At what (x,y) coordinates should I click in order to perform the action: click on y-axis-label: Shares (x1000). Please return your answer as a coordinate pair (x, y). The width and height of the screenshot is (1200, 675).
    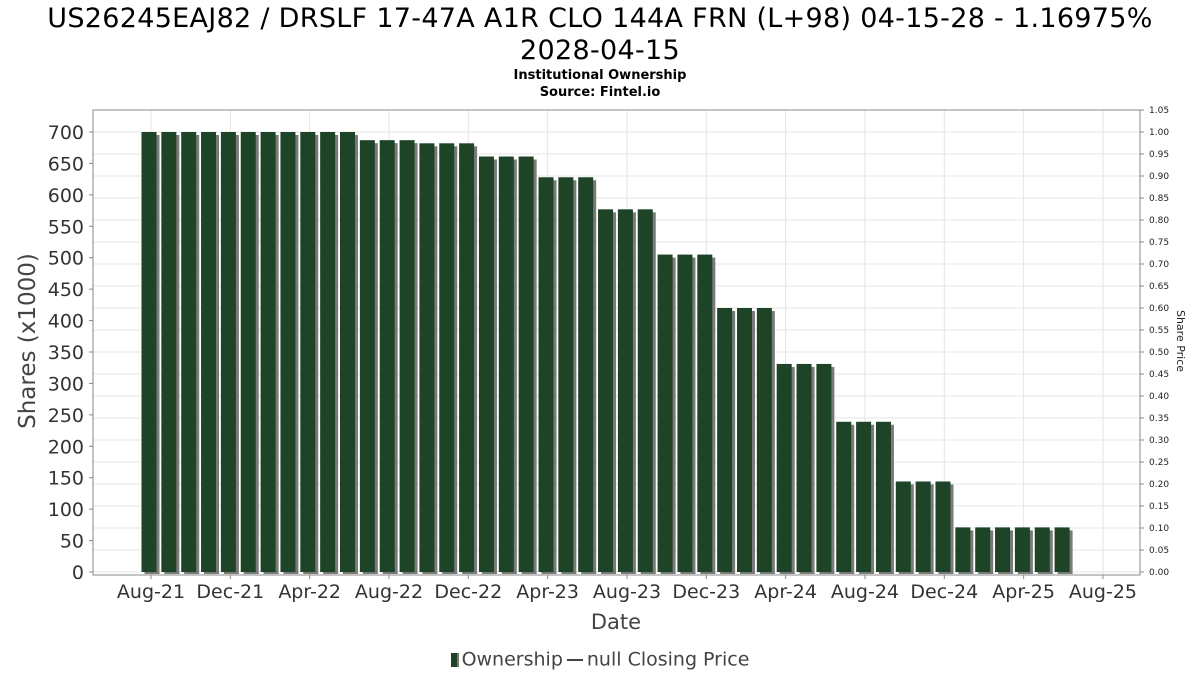
    Looking at the image, I should click on (28, 341).